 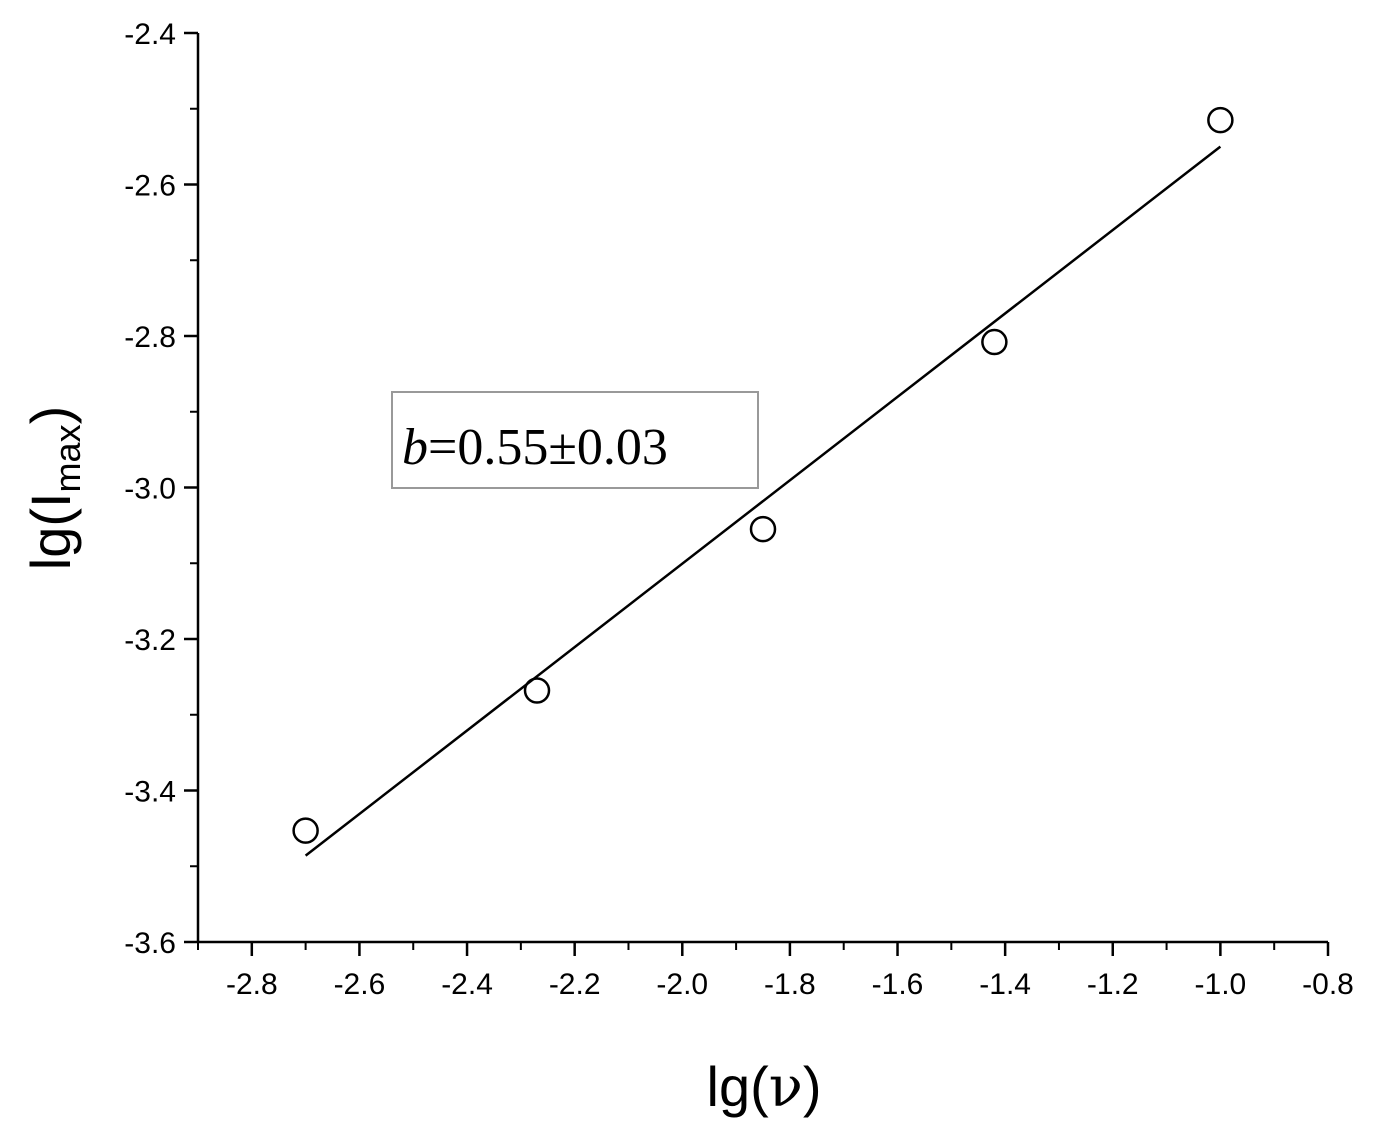 I want to click on annotation: b=0.55±0.03, so click(x=575, y=440).